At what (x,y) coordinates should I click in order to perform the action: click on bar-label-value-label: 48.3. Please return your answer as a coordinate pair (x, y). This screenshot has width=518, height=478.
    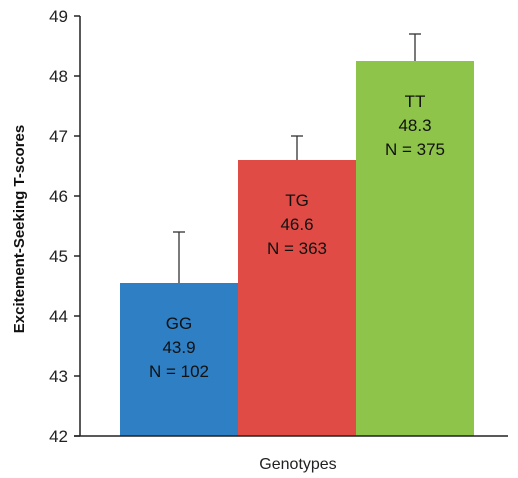
    Looking at the image, I should click on (414, 125).